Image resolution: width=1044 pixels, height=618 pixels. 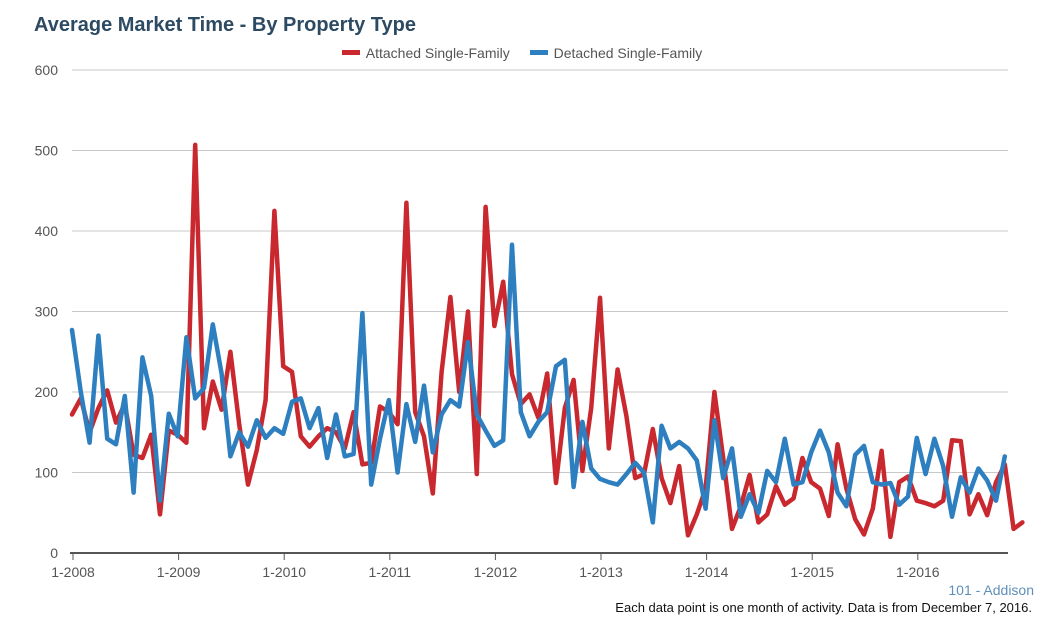 What do you see at coordinates (628, 52) in the screenshot?
I see `legend-label-detached: Detached Single-Family` at bounding box center [628, 52].